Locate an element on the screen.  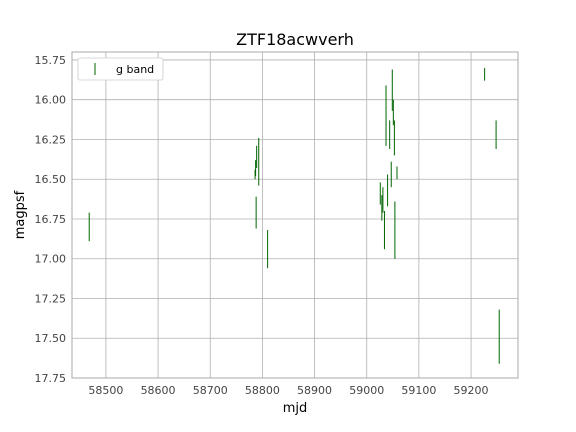
x-tick-label: 58700 is located at coordinates (210, 390).